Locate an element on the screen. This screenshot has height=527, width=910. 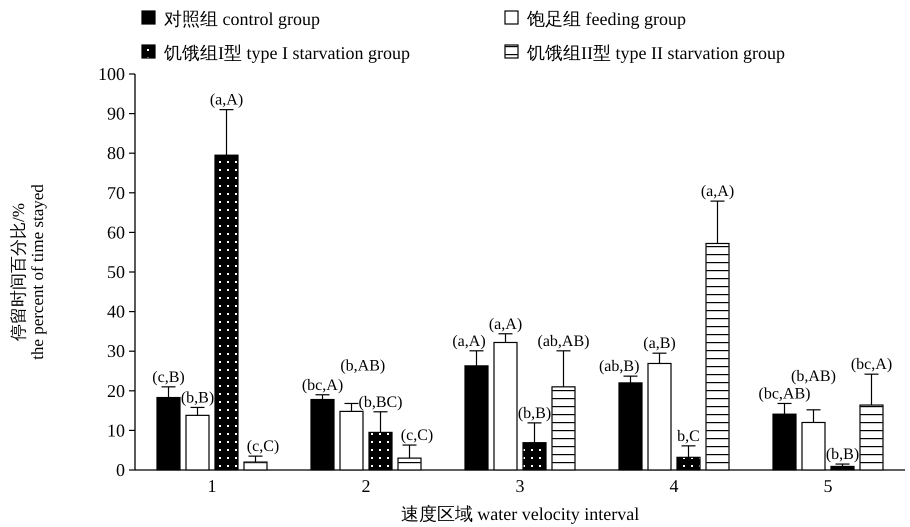
y-tick-label: 30 is located at coordinates (116, 351).